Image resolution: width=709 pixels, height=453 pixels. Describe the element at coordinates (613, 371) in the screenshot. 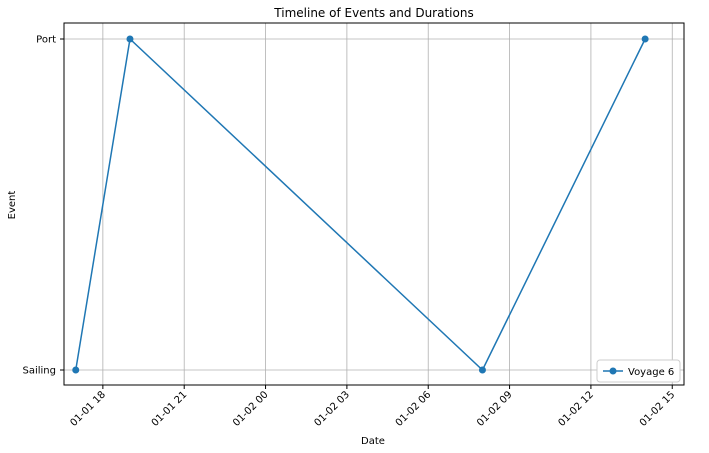

I see `legend-marker` at that location.